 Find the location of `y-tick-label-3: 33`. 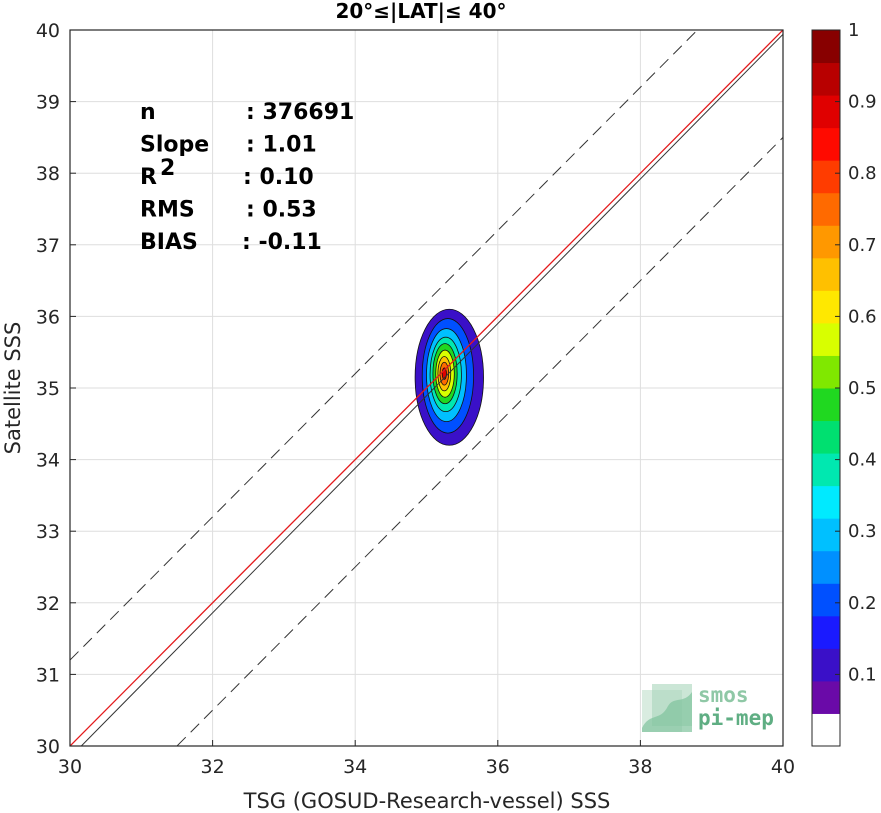

y-tick-label-3: 33 is located at coordinates (48, 532).